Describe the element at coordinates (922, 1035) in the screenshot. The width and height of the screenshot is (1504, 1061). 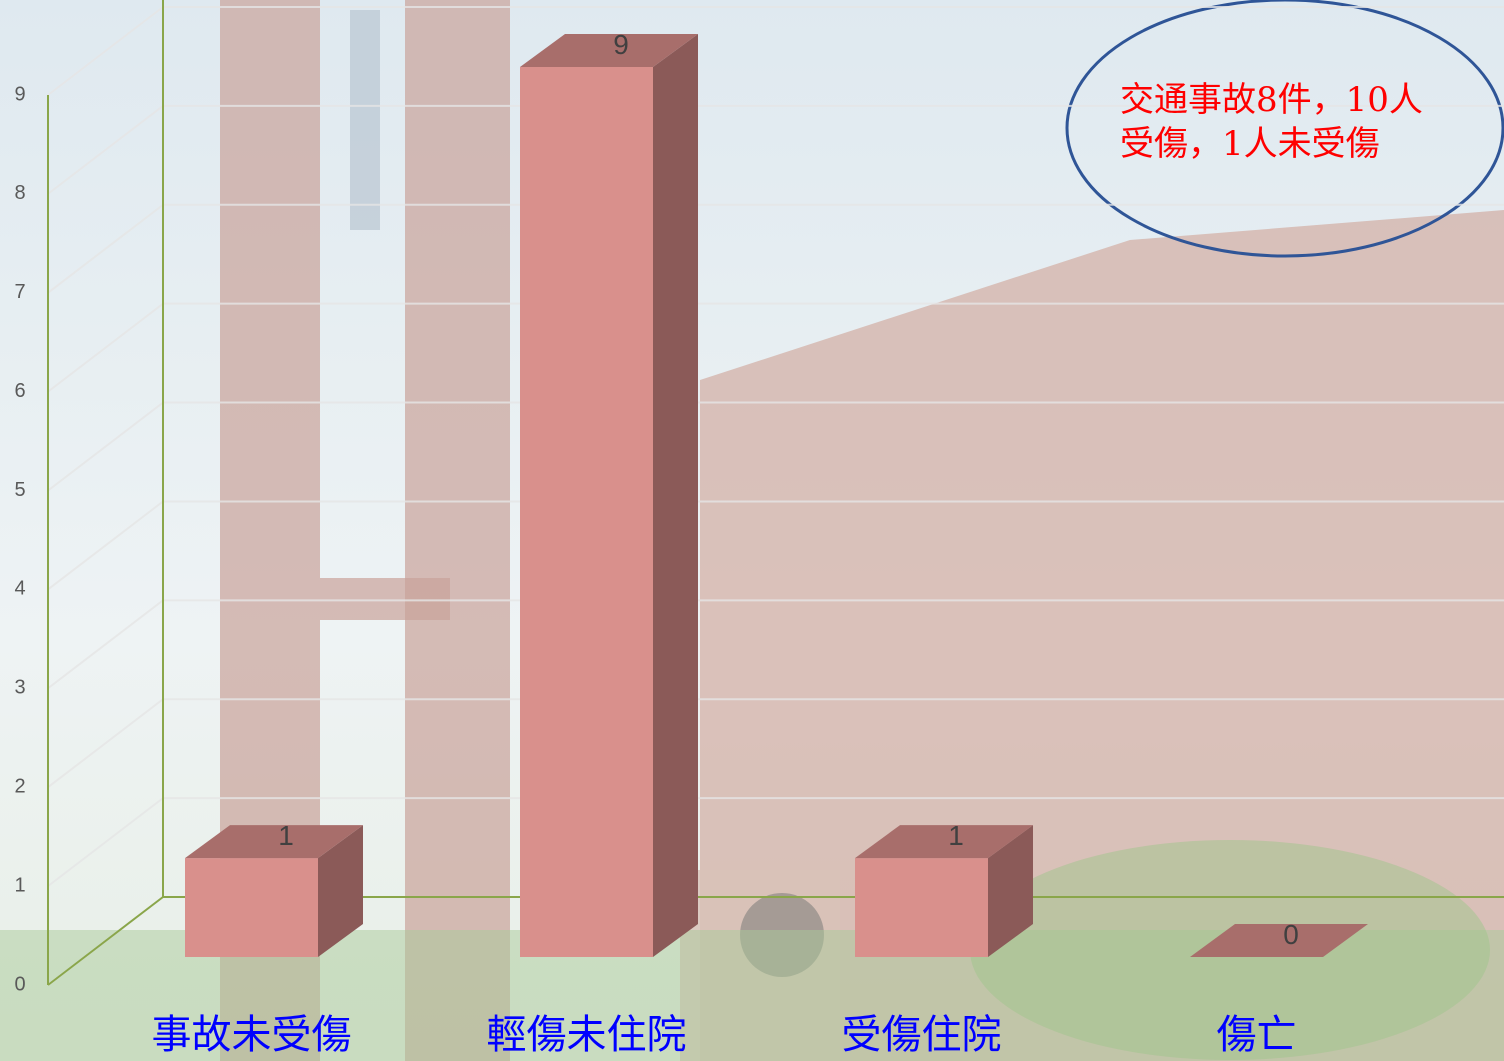
I see `x-tick-label: 受傷住院` at that location.